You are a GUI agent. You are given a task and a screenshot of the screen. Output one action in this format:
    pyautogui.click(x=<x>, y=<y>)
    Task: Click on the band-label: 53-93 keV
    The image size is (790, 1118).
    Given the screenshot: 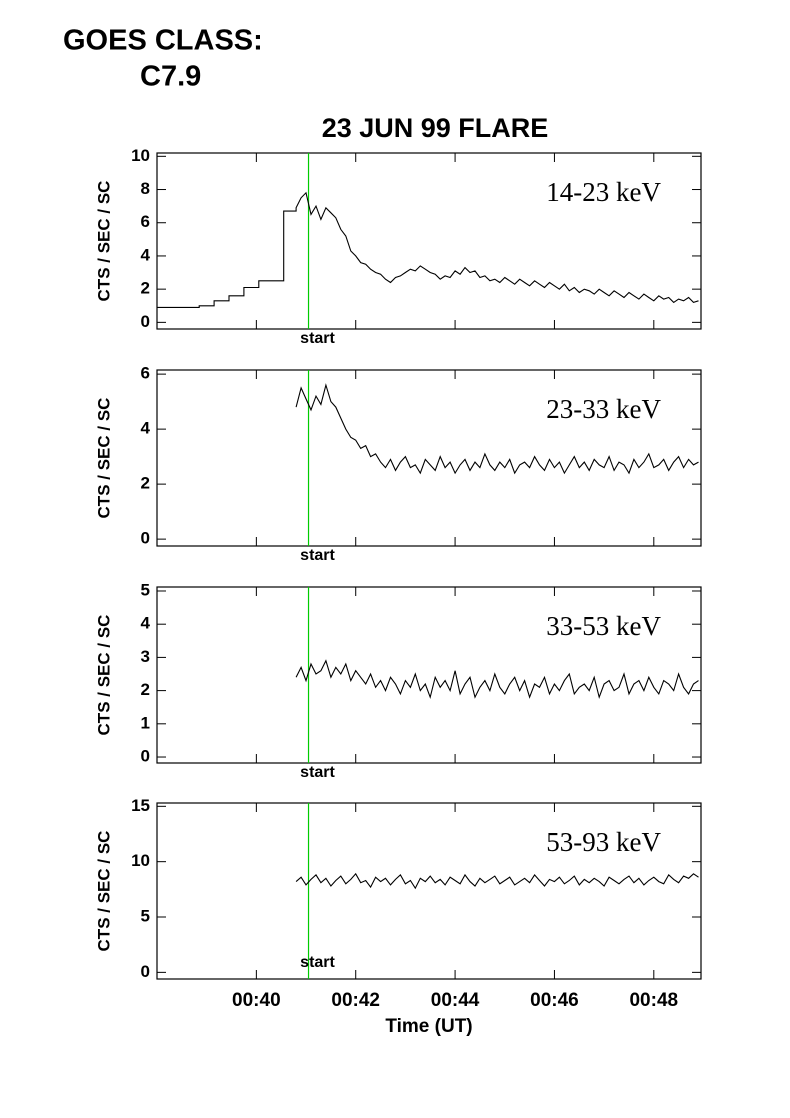 What is the action you would take?
    pyautogui.click(x=603, y=842)
    